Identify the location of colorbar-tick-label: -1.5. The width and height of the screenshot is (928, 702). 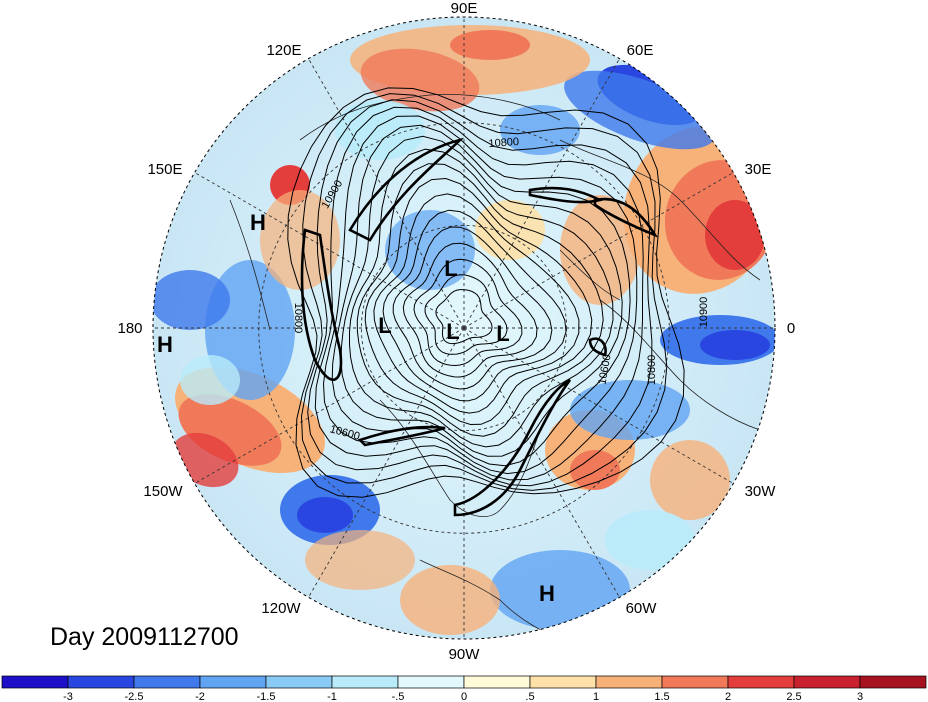
(266, 696).